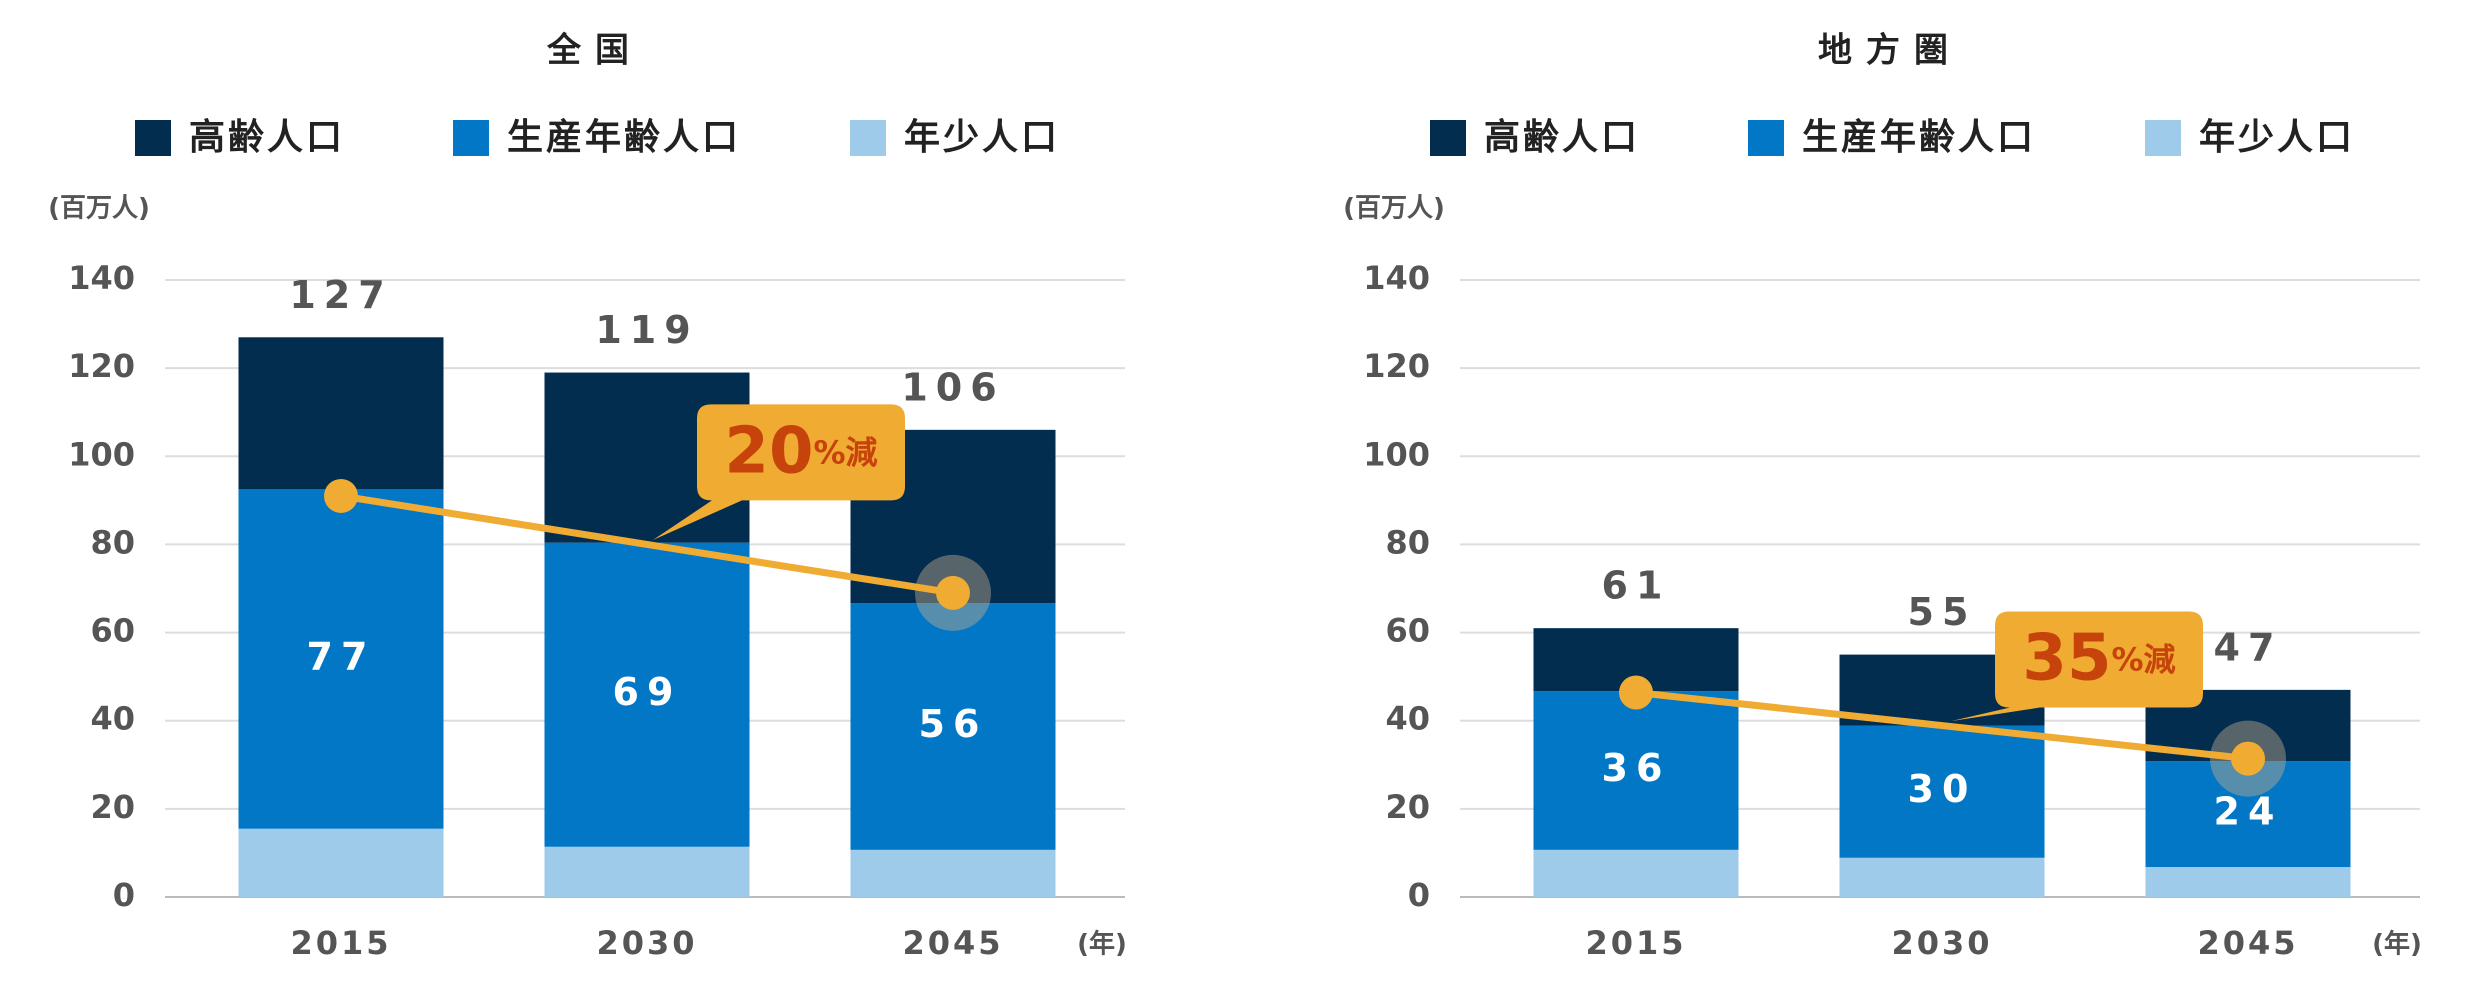 The image size is (2468, 1004). I want to click on total-label: 106, so click(952, 387).